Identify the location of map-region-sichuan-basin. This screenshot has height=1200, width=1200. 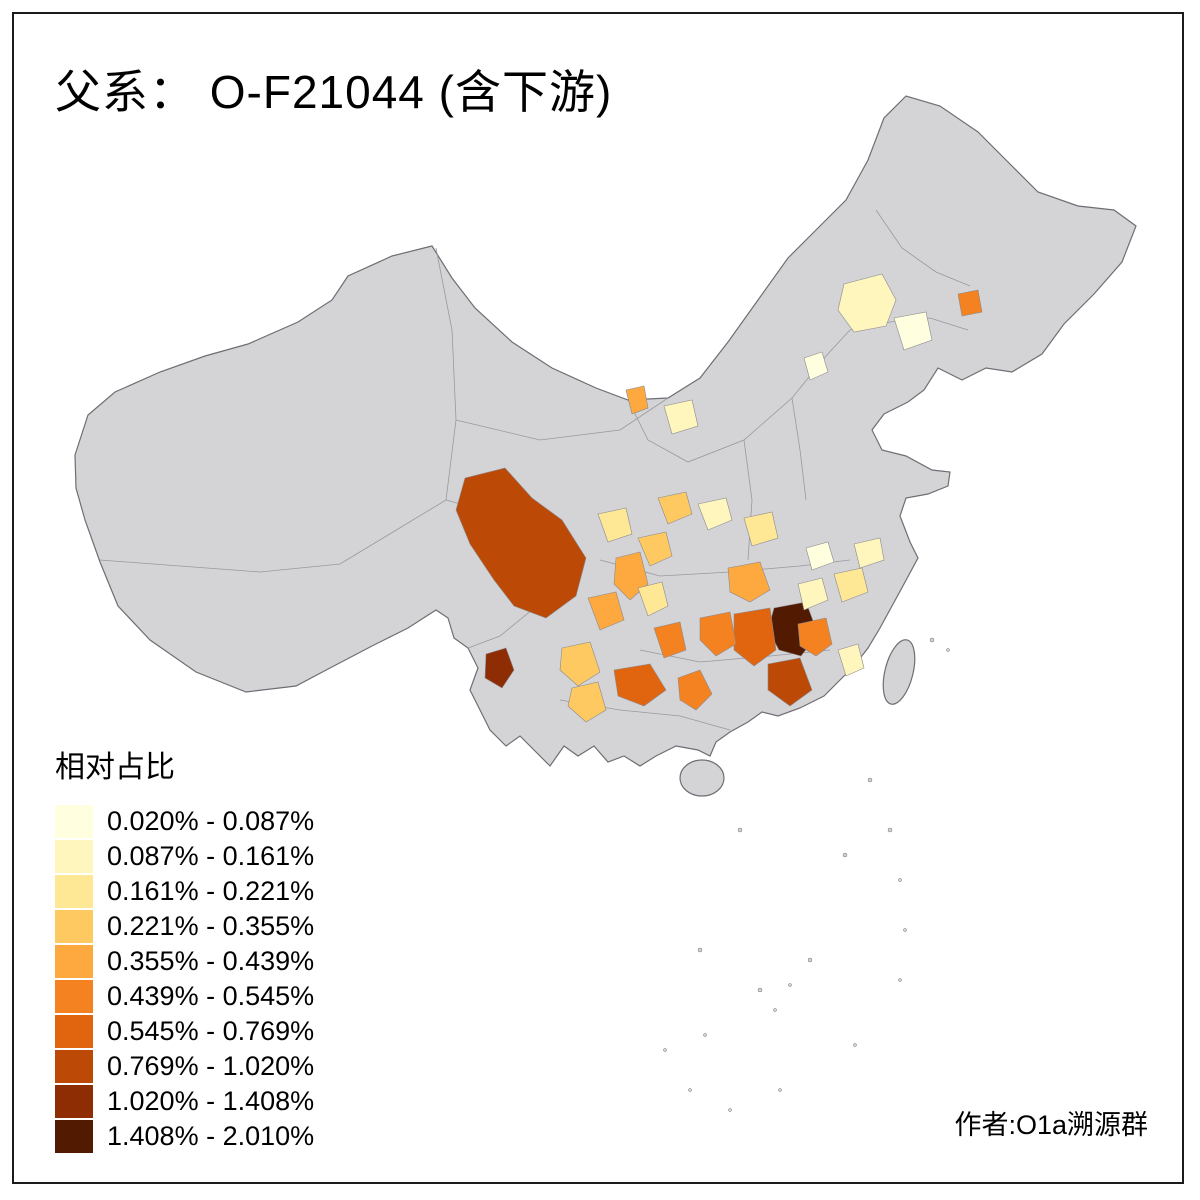
(606, 611).